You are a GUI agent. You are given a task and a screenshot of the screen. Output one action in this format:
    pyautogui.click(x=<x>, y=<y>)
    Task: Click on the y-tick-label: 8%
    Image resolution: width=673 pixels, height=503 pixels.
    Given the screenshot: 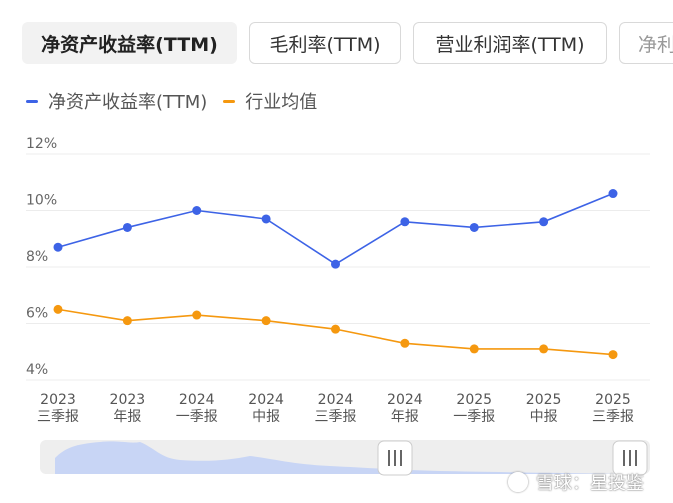 What is the action you would take?
    pyautogui.click(x=37, y=257)
    